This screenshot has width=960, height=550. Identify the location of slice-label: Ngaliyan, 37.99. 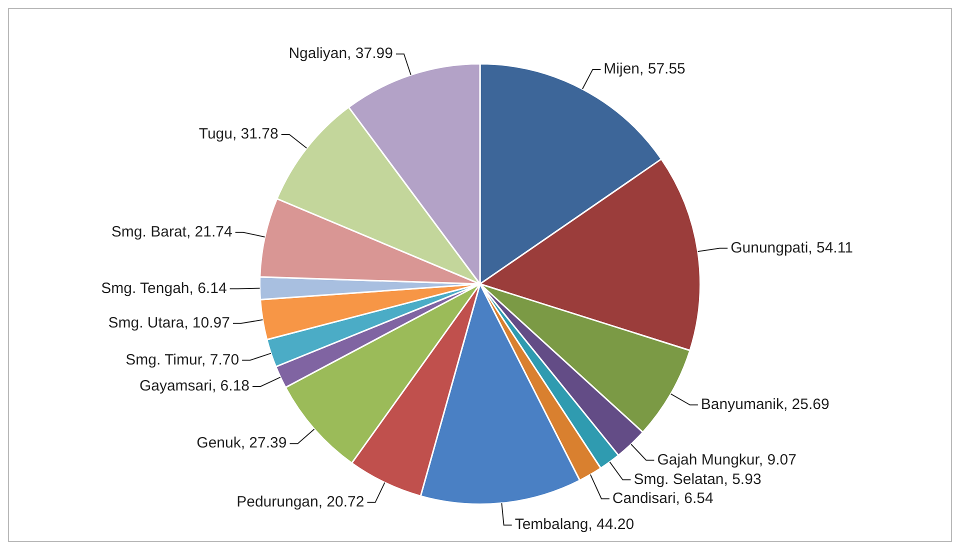
(340, 53).